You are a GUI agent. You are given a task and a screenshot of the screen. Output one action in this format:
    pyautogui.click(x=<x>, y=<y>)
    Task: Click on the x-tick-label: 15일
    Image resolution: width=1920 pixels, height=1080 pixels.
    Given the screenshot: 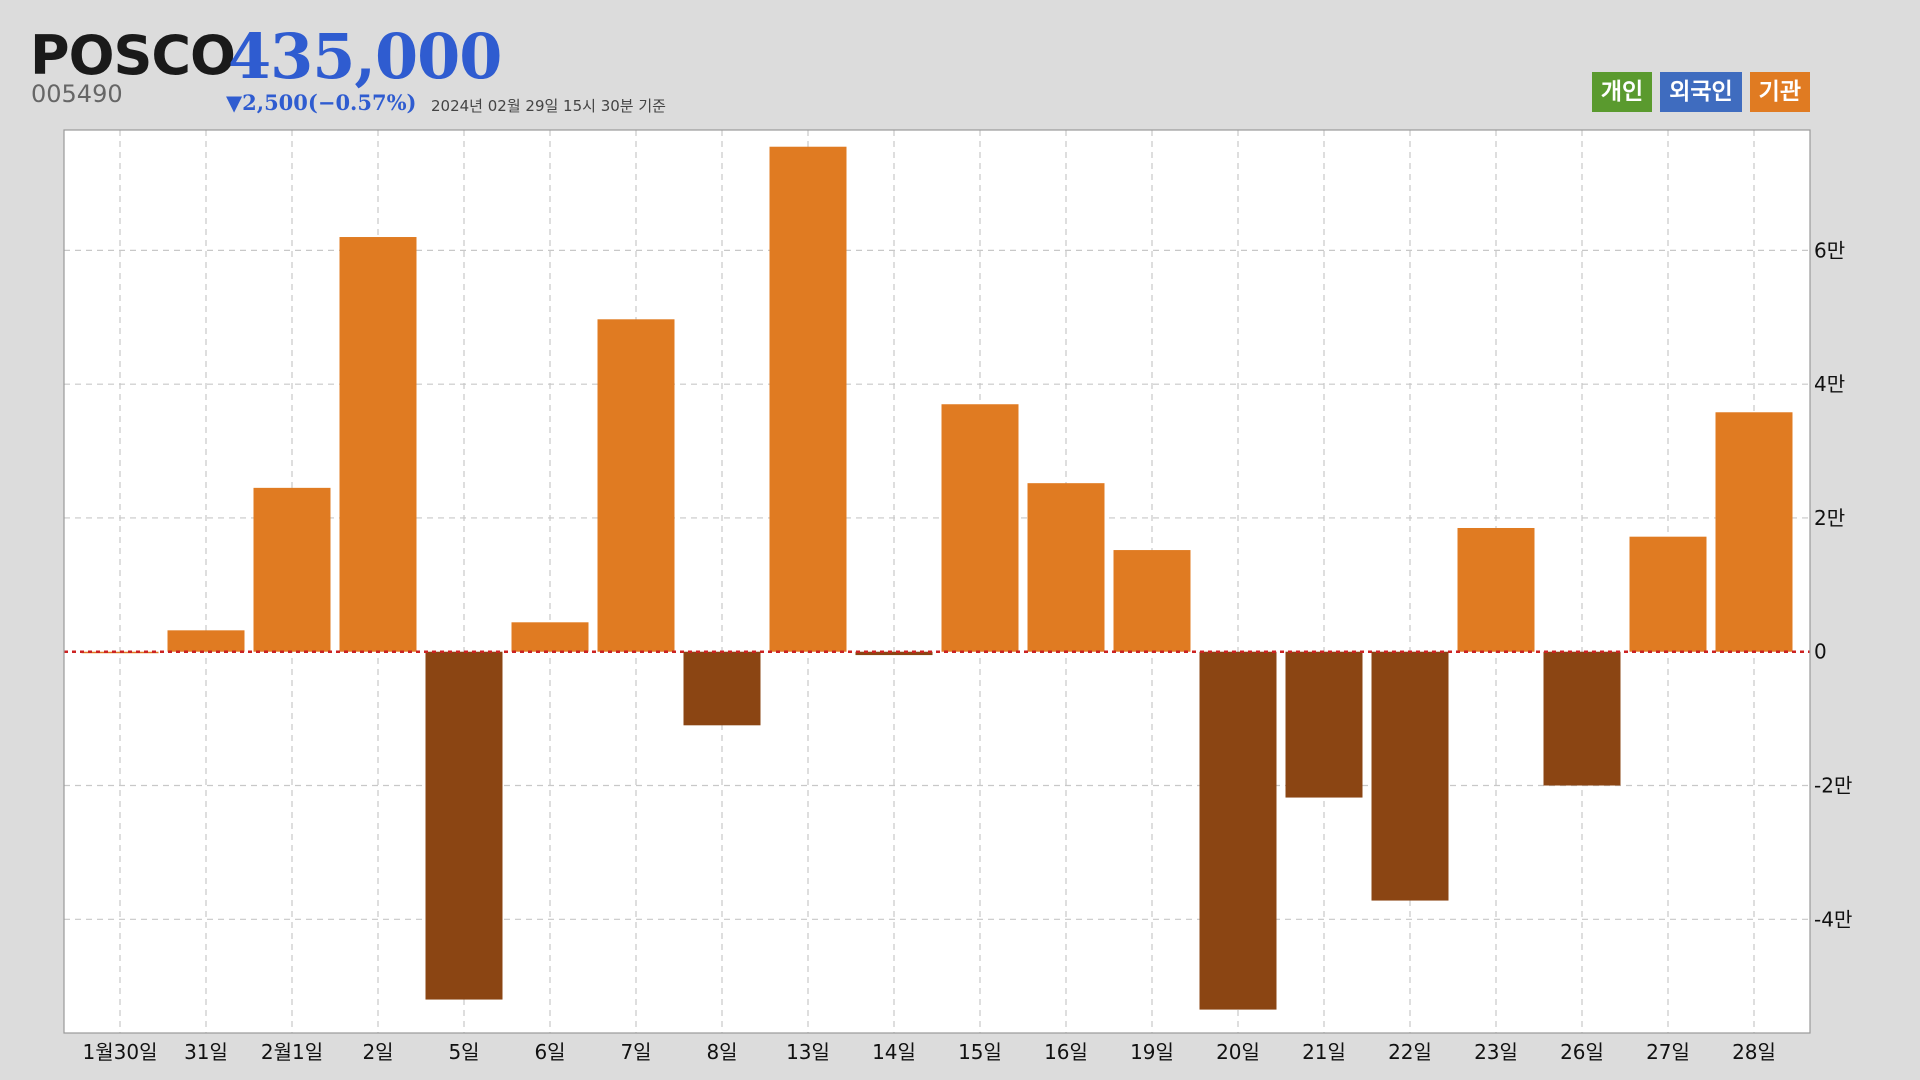 What is the action you would take?
    pyautogui.click(x=980, y=1052)
    